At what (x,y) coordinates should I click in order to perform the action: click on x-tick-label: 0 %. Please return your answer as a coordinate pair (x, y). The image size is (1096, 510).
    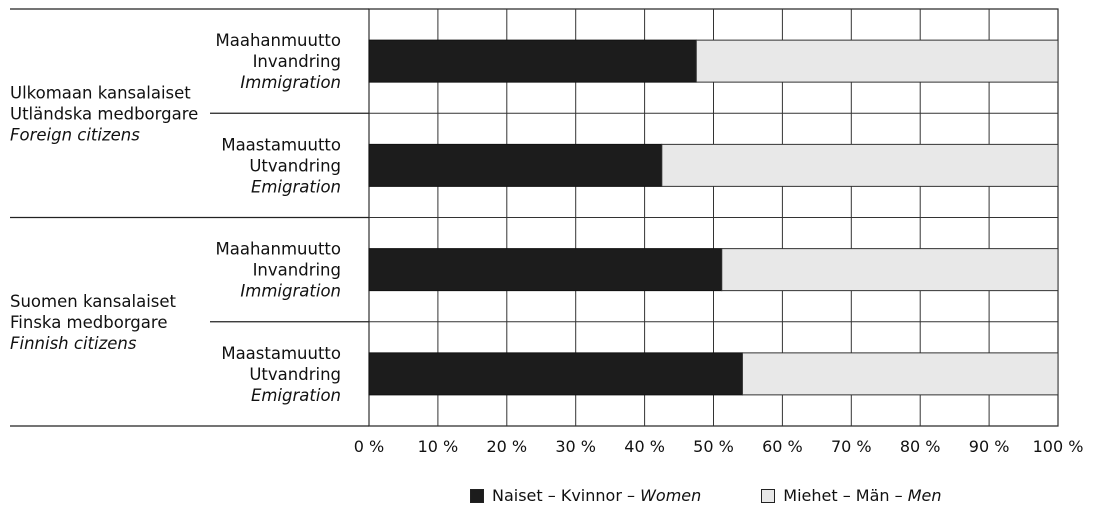
    Looking at the image, I should click on (369, 446).